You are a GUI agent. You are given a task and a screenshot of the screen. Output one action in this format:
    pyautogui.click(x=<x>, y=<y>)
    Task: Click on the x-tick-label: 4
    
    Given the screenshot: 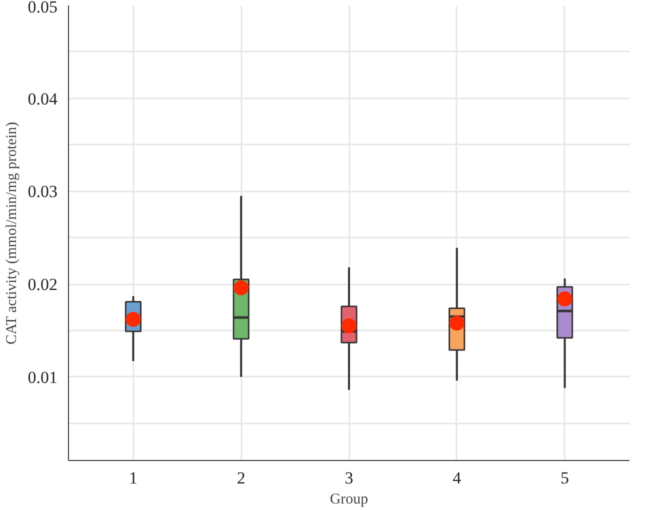 What is the action you would take?
    pyautogui.click(x=457, y=478)
    